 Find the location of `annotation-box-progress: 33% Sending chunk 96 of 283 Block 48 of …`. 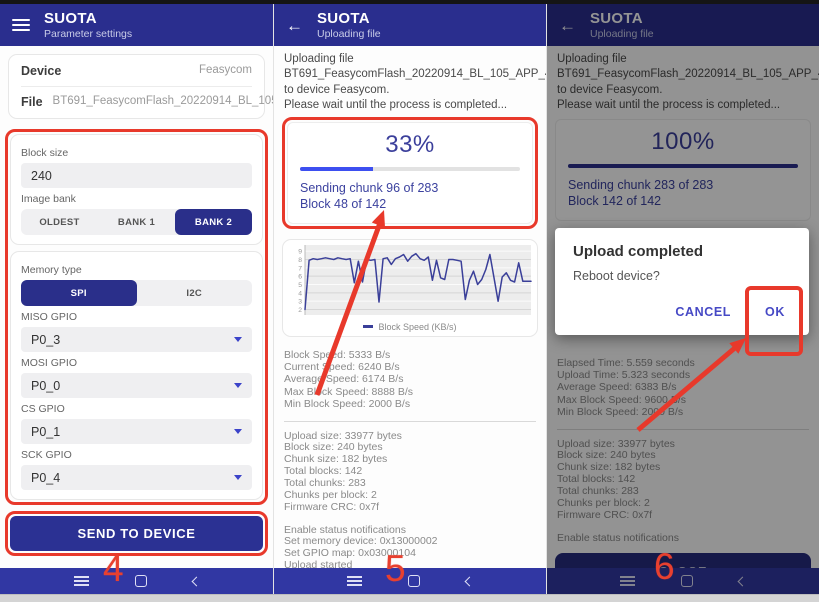

annotation-box-progress: 33% Sending chunk 96 of 283 Block 48 of … is located at coordinates (410, 173).